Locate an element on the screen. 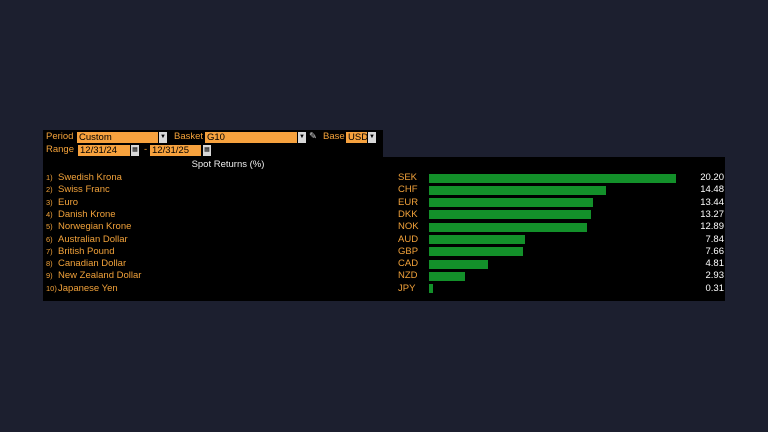  label: Base is located at coordinates (334, 136).